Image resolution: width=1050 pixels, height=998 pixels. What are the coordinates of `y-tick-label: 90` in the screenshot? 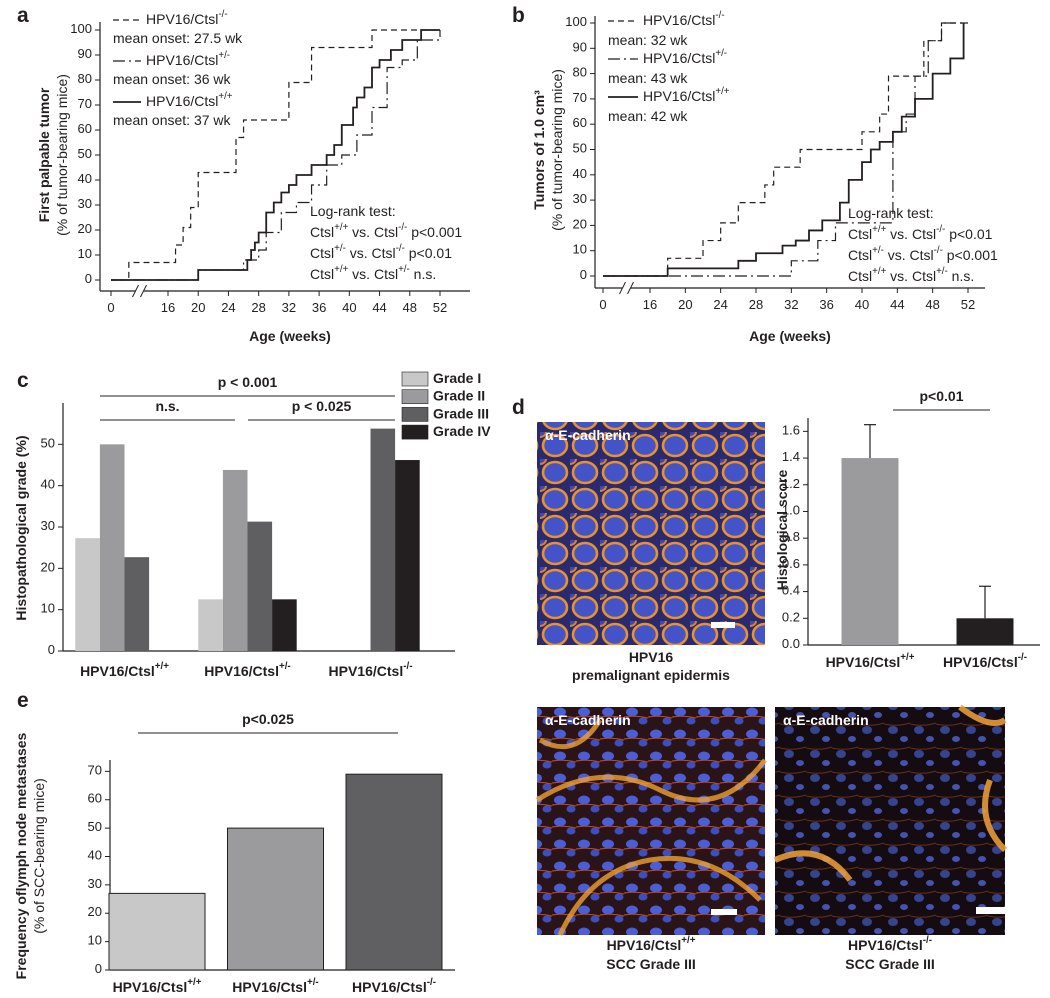 It's located at (580, 47).